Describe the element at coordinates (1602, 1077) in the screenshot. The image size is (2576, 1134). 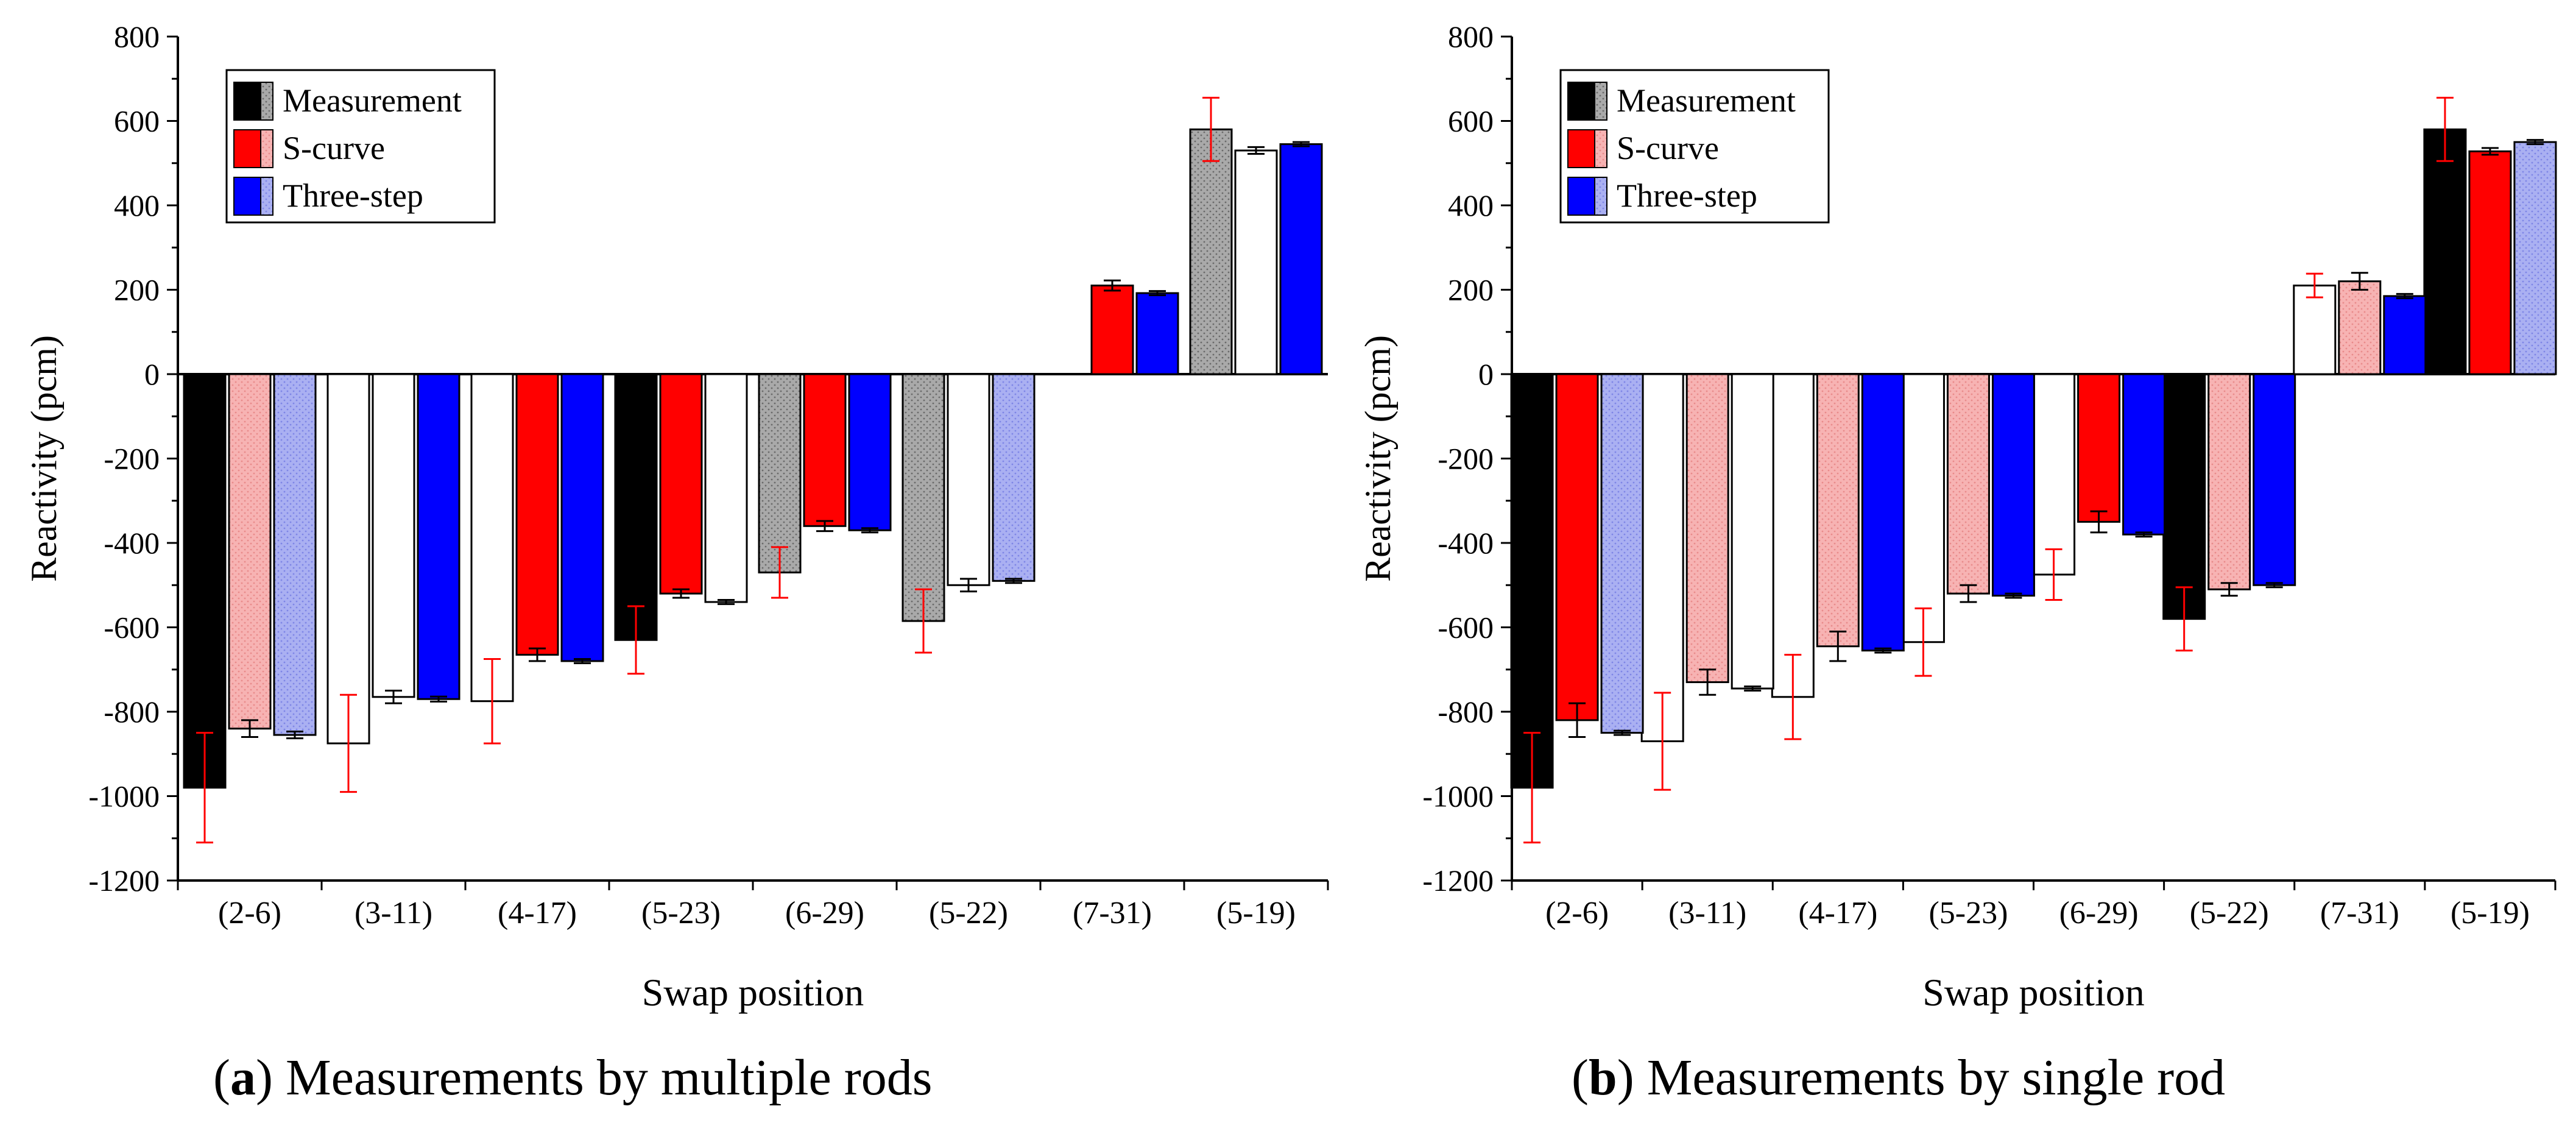
I see `caption-b-letter: b` at that location.